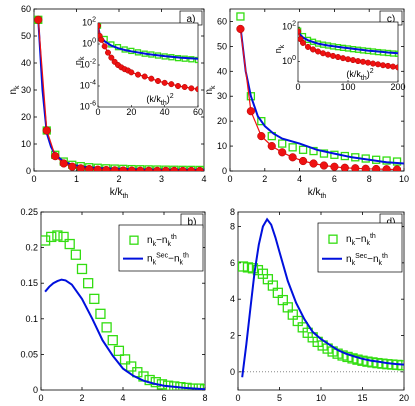 Image resolution: width=415 pixels, height=406 pixels. Describe the element at coordinates (232, 263) in the screenshot. I see `y-tick-label: 6` at that location.